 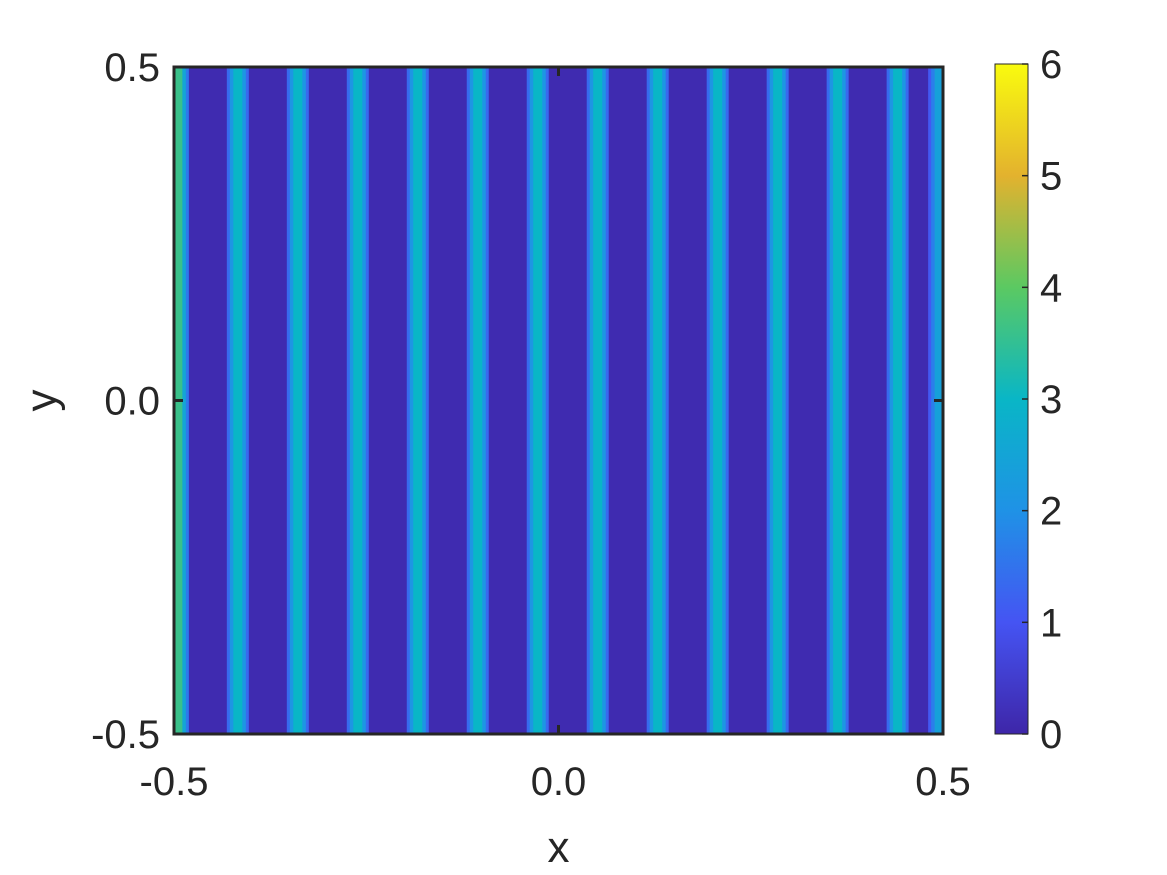 I want to click on y-tick-label: 0.5, so click(x=132, y=68).